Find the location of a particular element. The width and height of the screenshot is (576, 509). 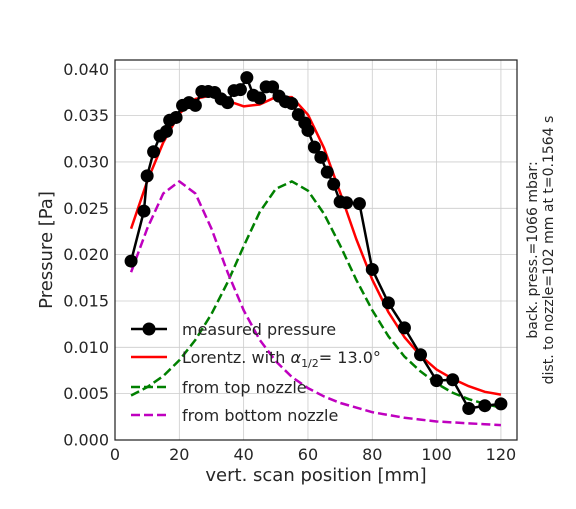

y-tick-label: 0.040 is located at coordinates (86, 69).